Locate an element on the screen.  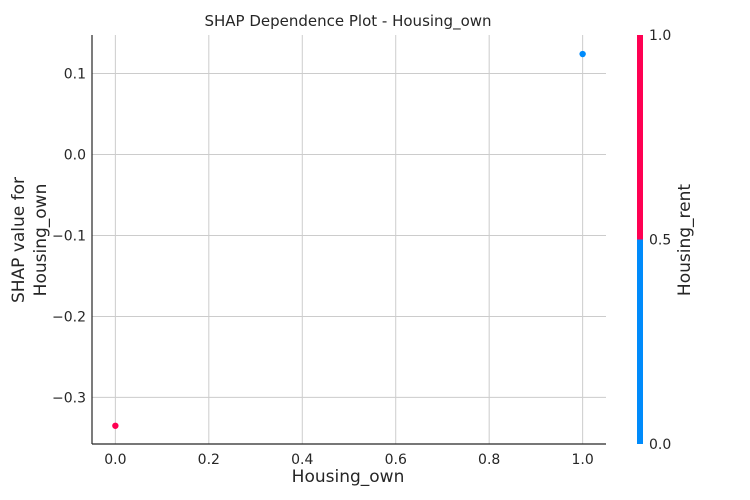
colorbar-label: Housing_rent is located at coordinates (685, 240).